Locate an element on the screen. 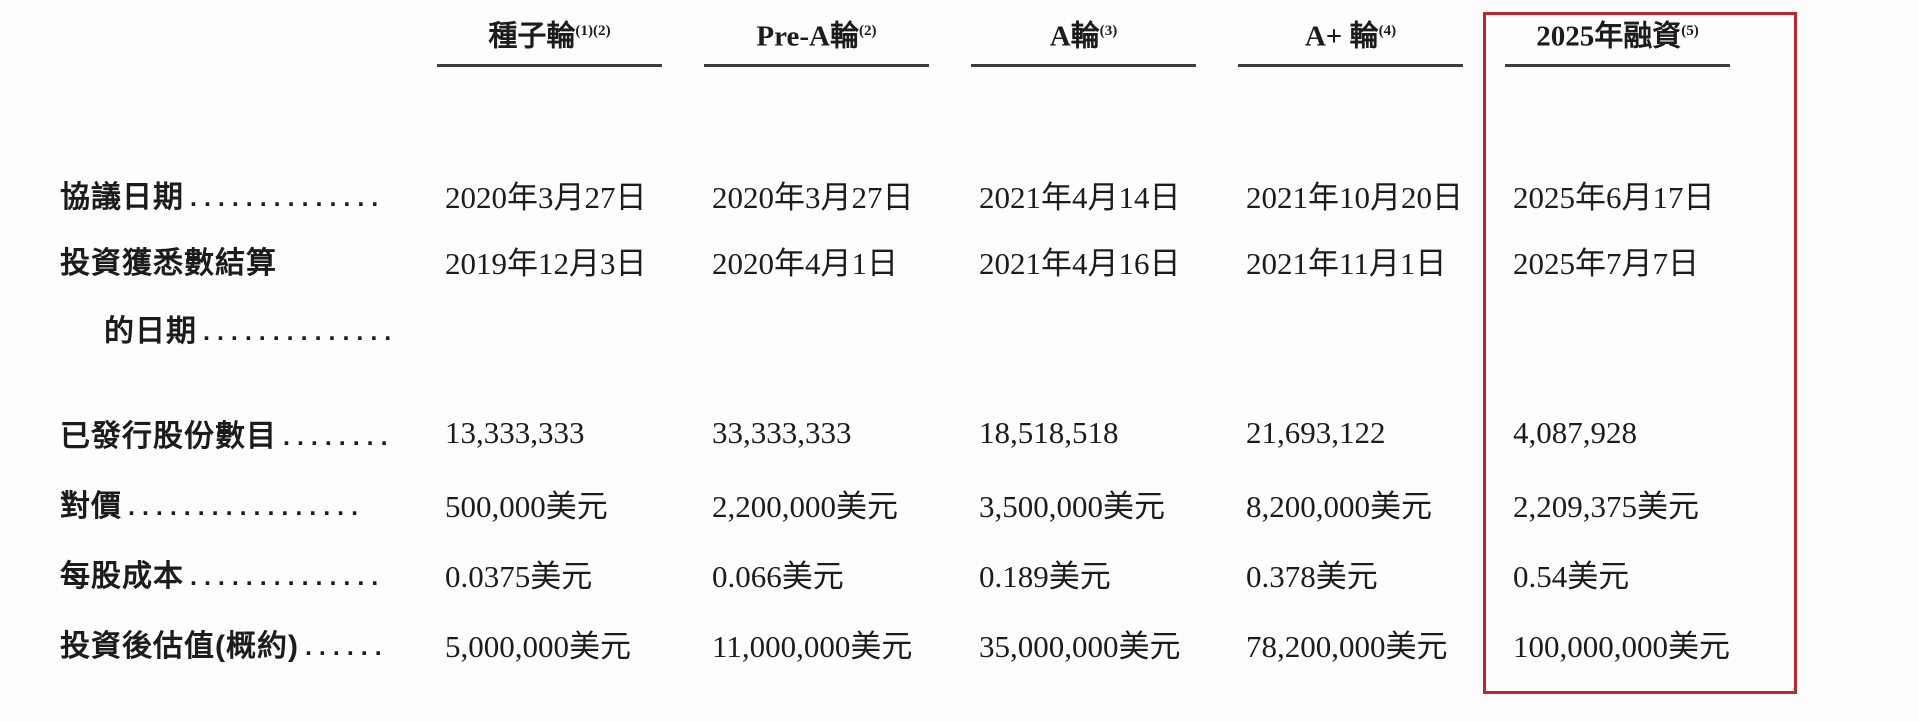 This screenshot has width=1919, height=722. table-cell: 0.066美元 is located at coordinates (778, 576).